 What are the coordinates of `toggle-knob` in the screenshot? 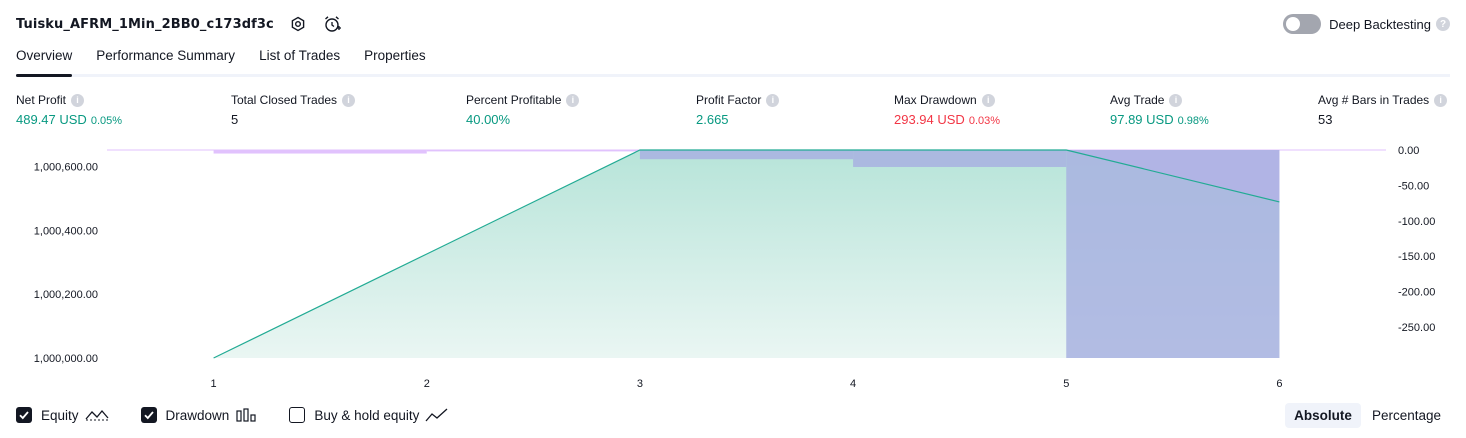 It's located at (1293, 24).